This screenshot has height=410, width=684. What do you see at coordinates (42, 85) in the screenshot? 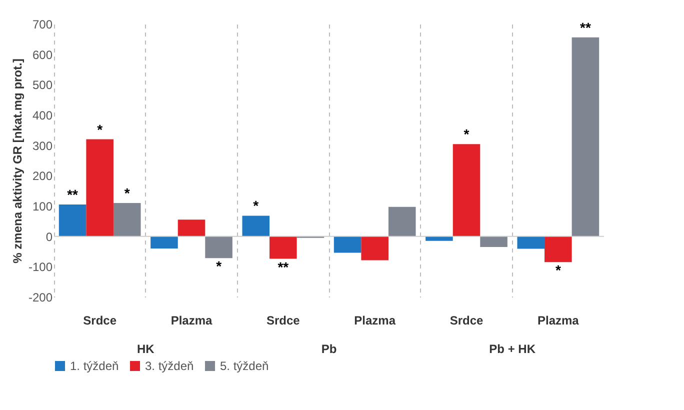
I see `y-tick-label: 500` at bounding box center [42, 85].